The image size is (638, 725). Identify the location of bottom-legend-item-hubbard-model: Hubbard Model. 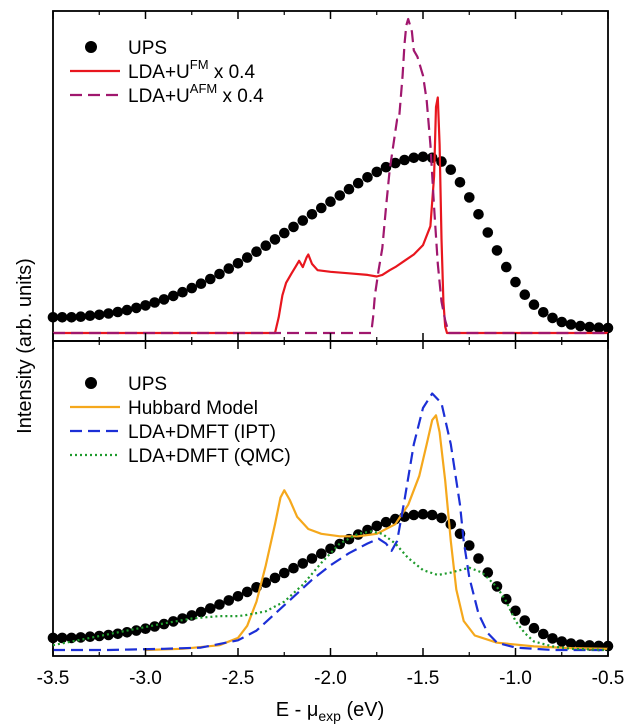
(164, 408).